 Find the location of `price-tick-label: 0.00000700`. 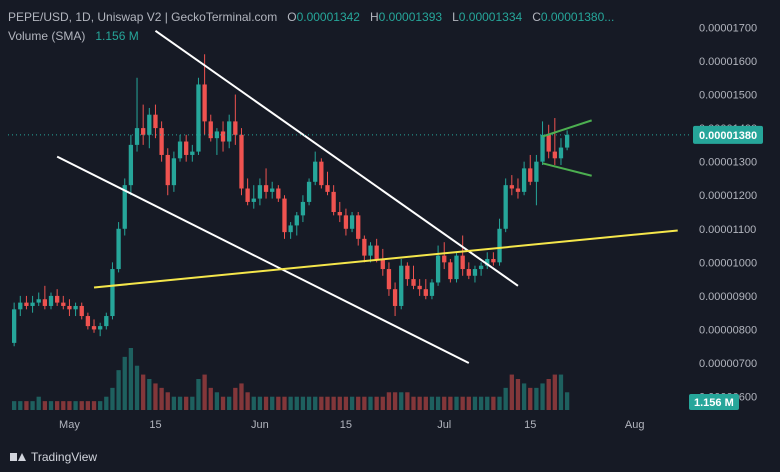

price-tick-label: 0.00000700 is located at coordinates (728, 364).